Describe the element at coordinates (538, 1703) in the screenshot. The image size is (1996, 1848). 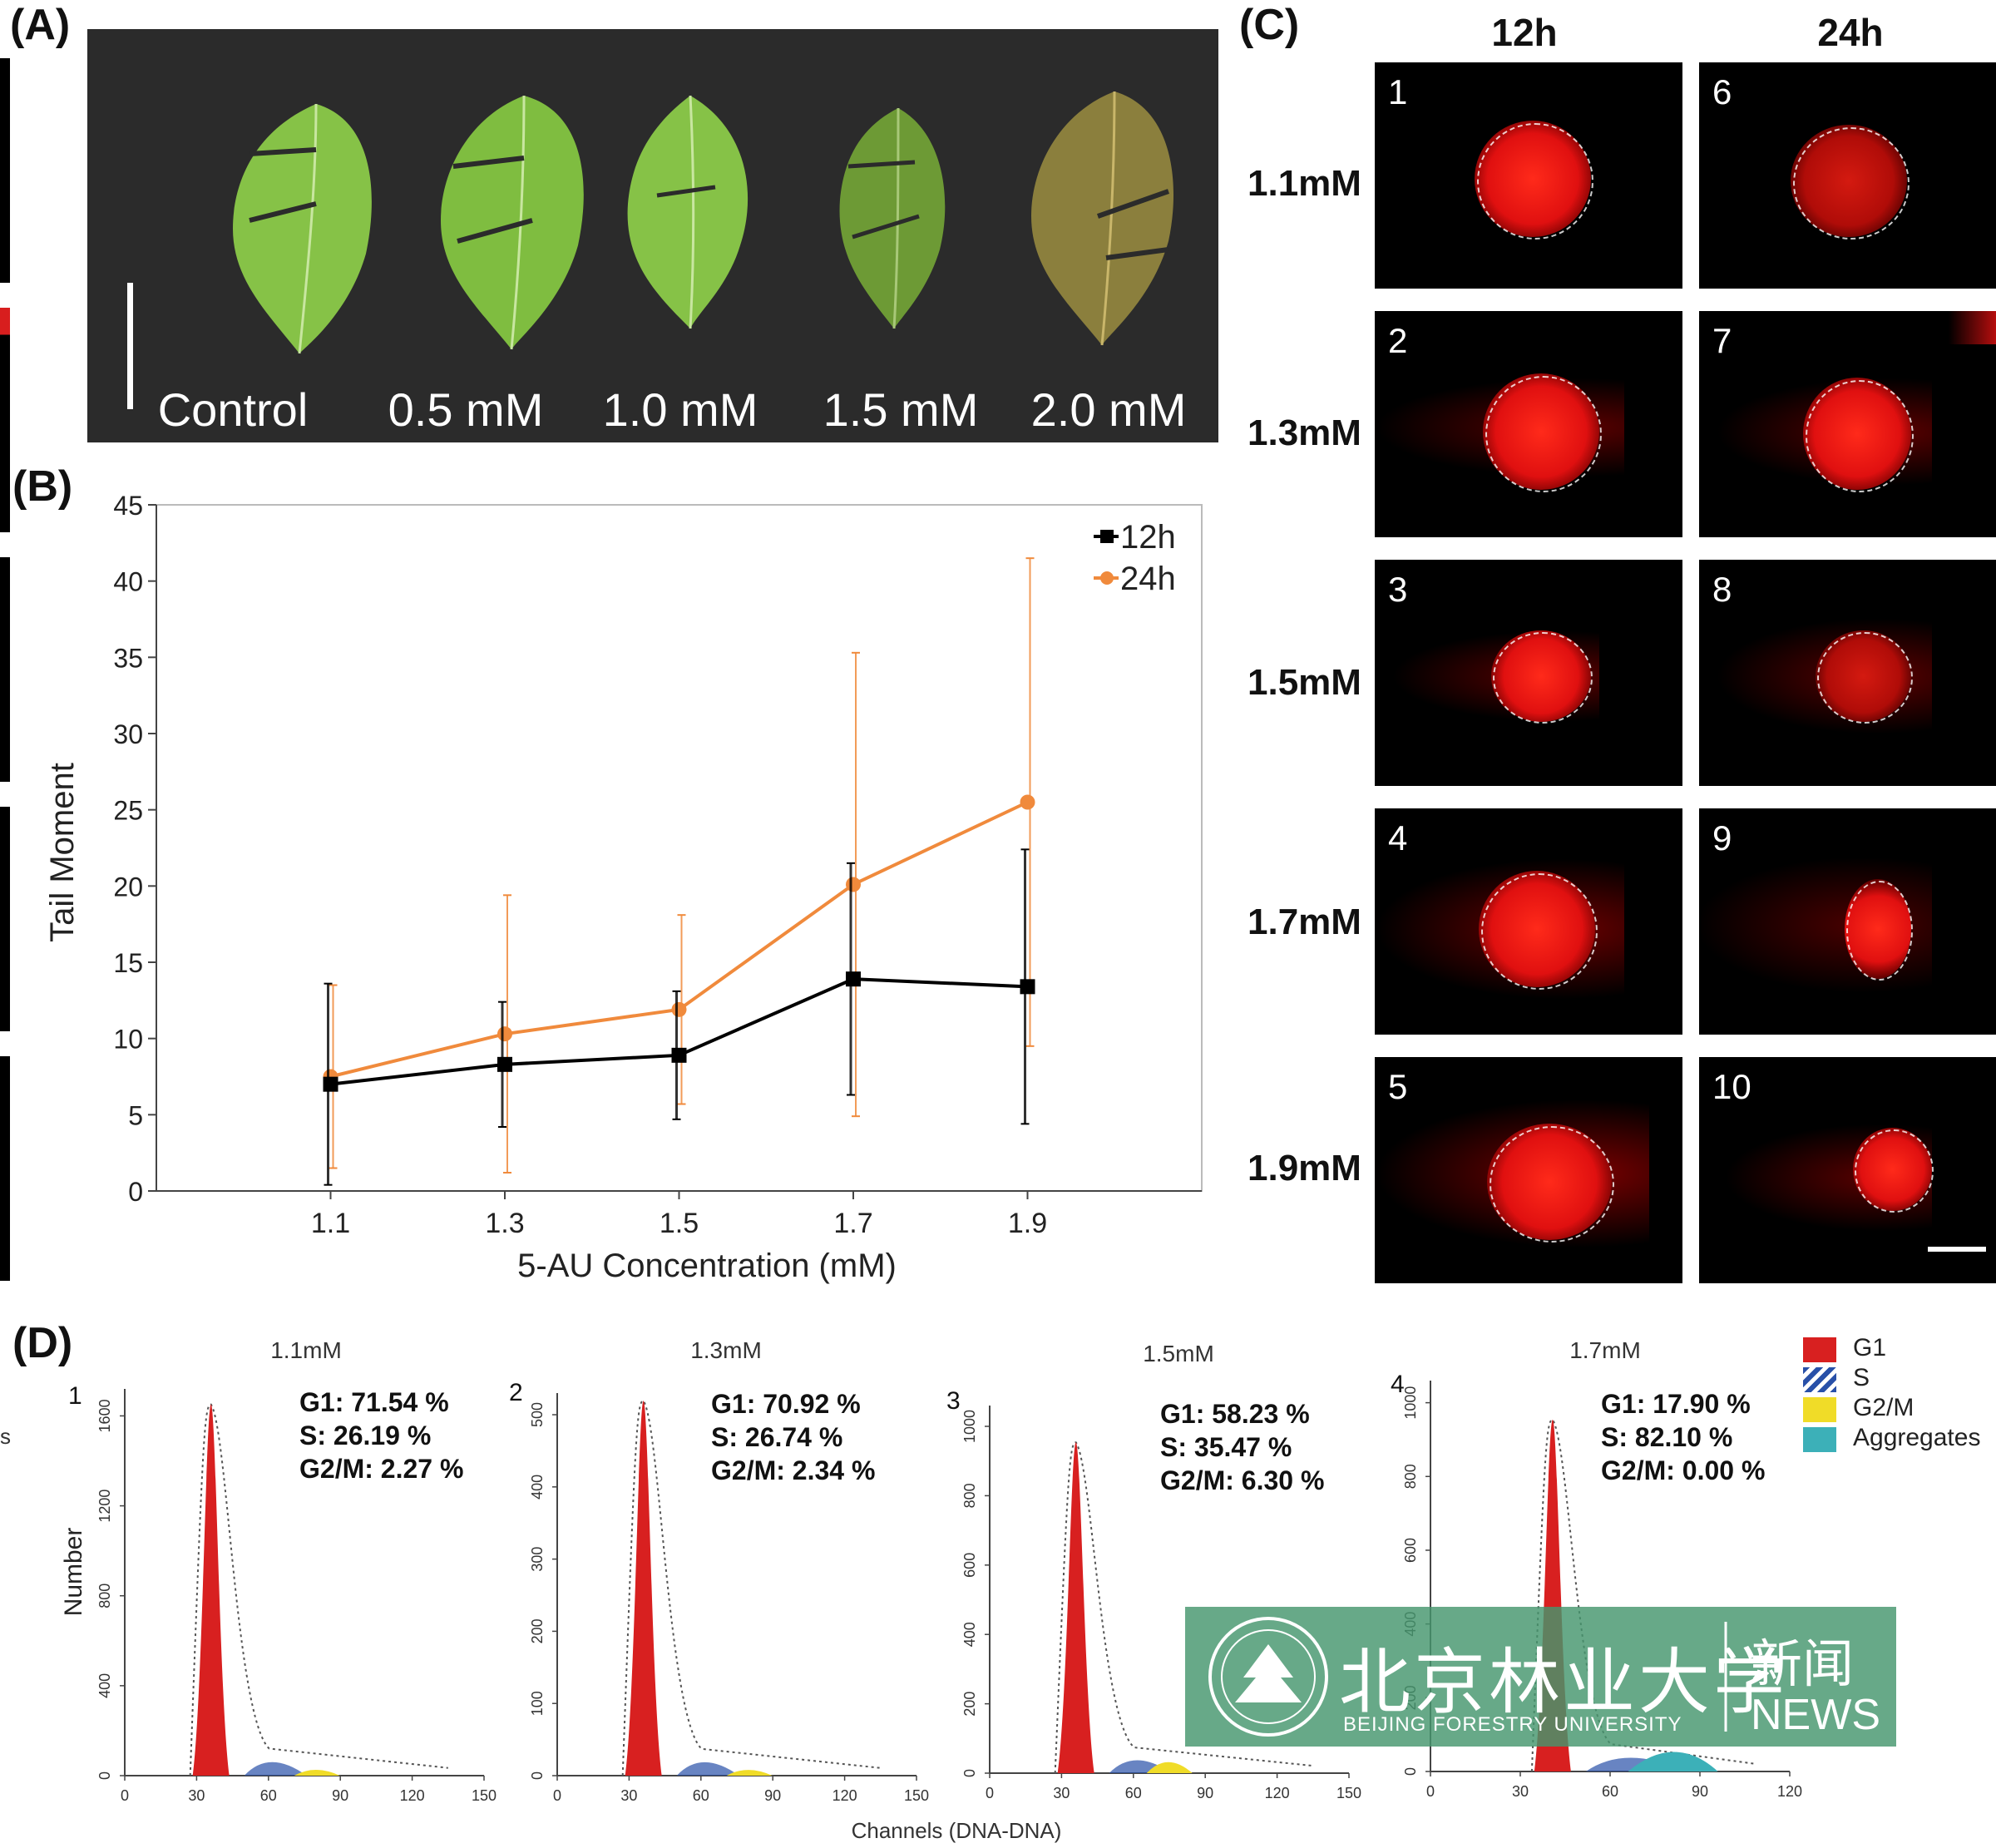
I see `hist-y-tick-label: 100` at that location.